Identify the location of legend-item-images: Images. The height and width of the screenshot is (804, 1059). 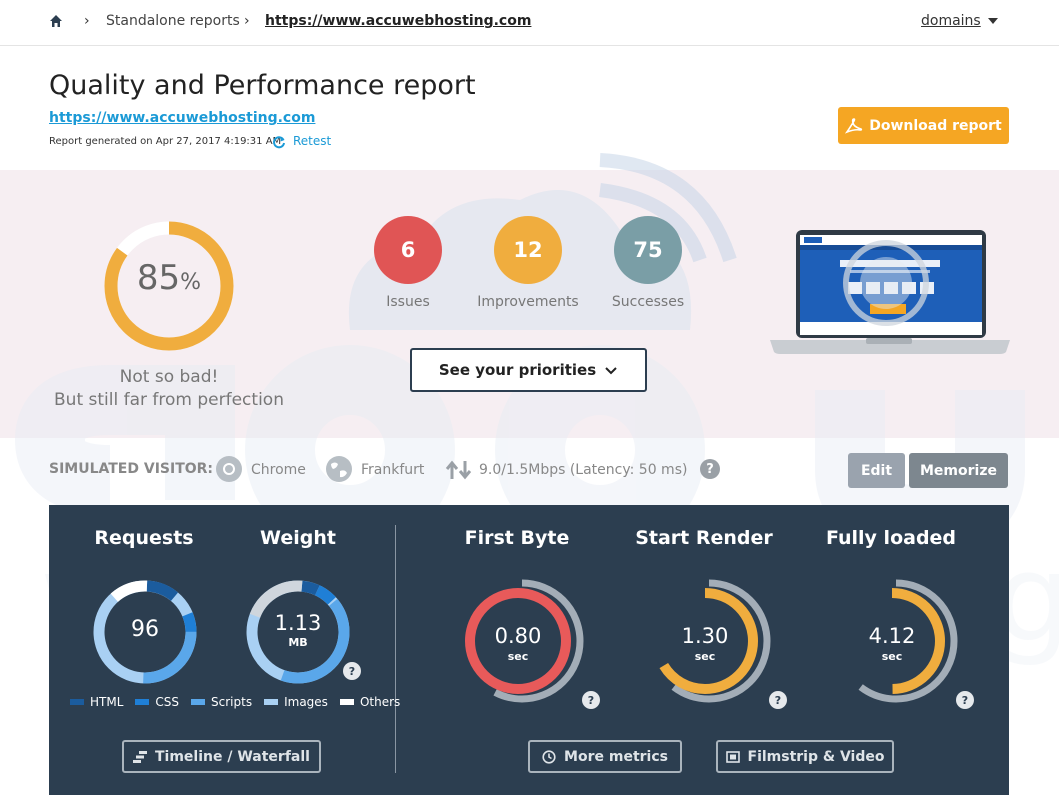
(296, 702).